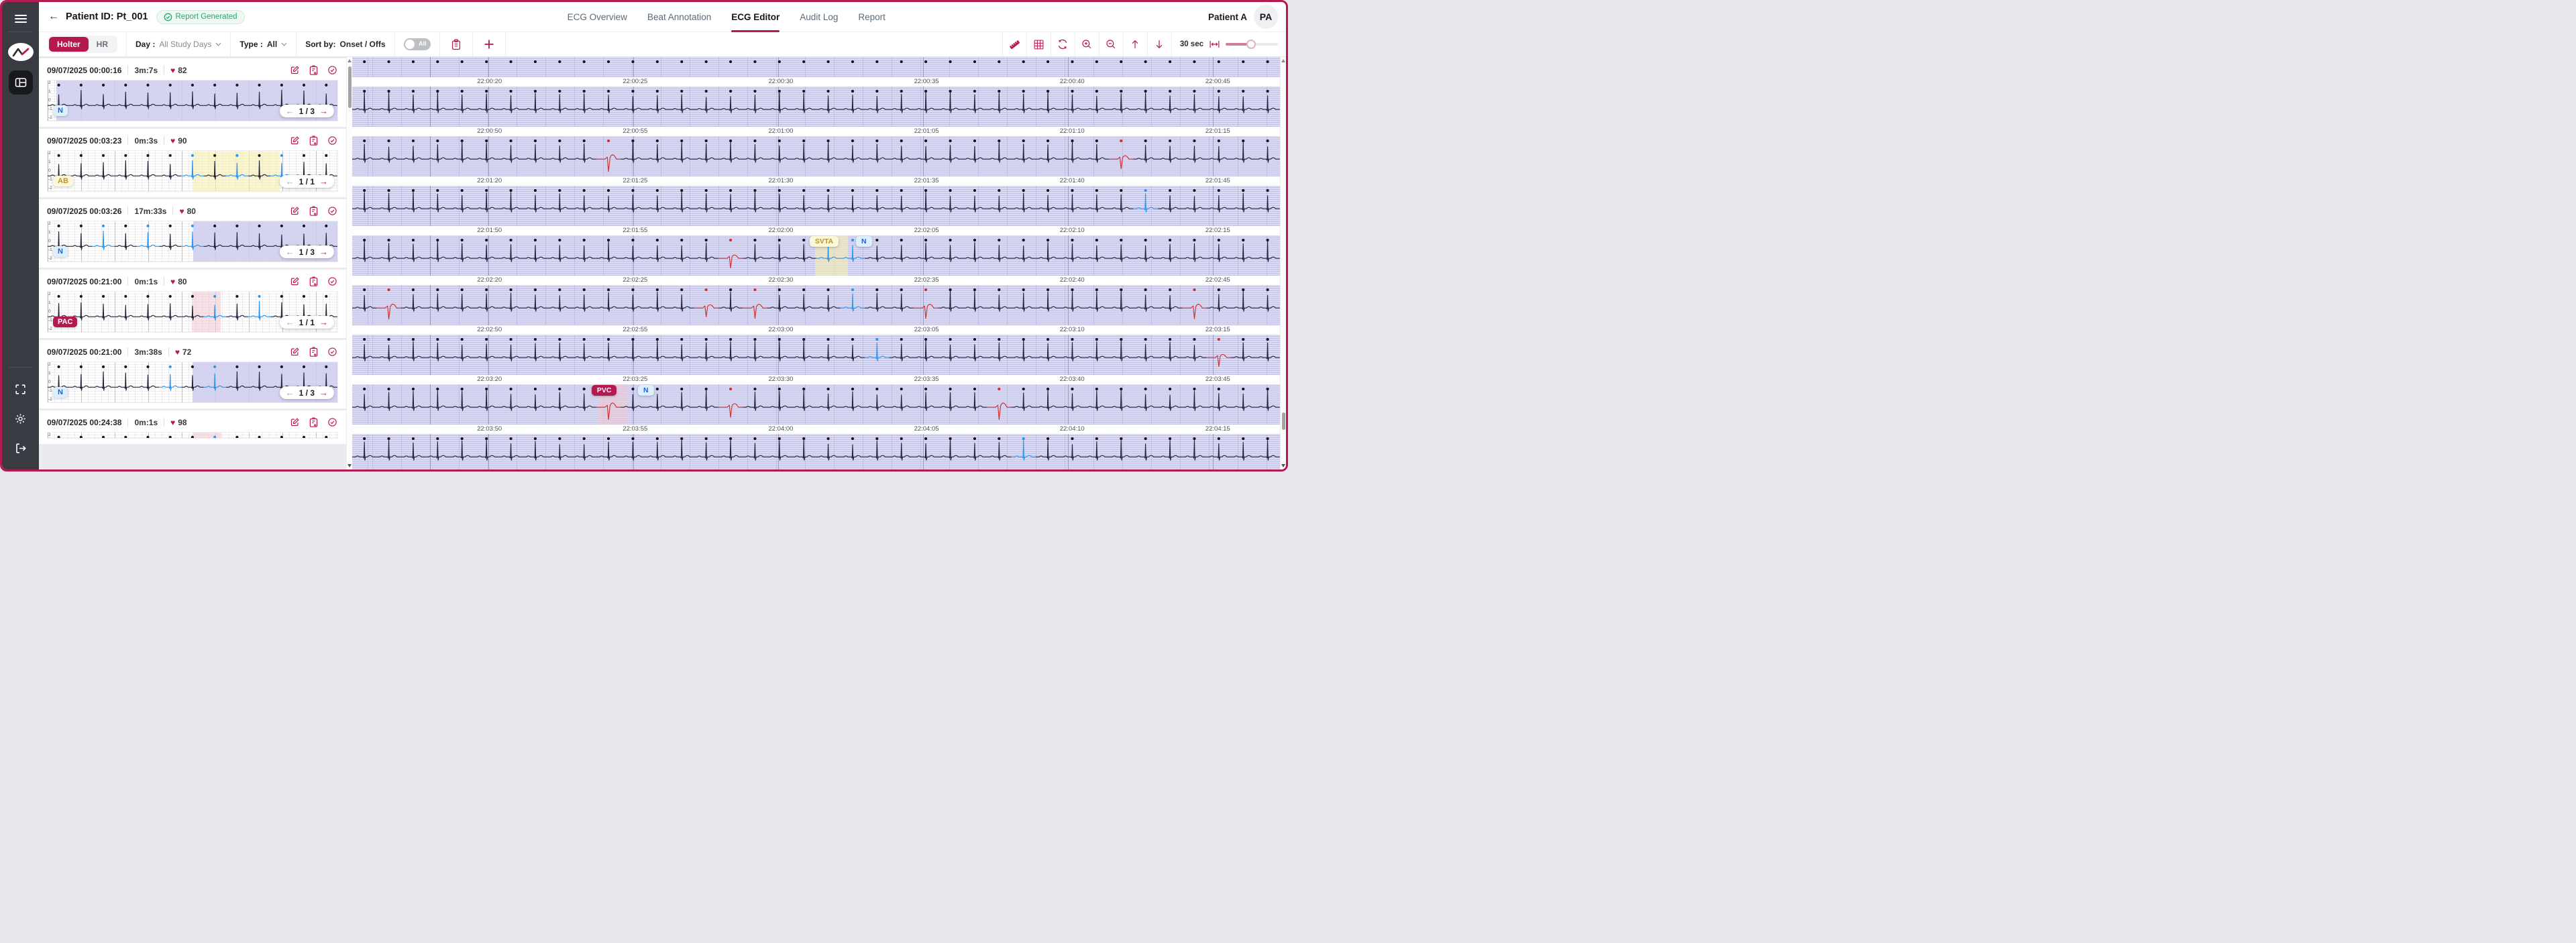  What do you see at coordinates (1283, 61) in the screenshot?
I see `scroll-up-icon` at bounding box center [1283, 61].